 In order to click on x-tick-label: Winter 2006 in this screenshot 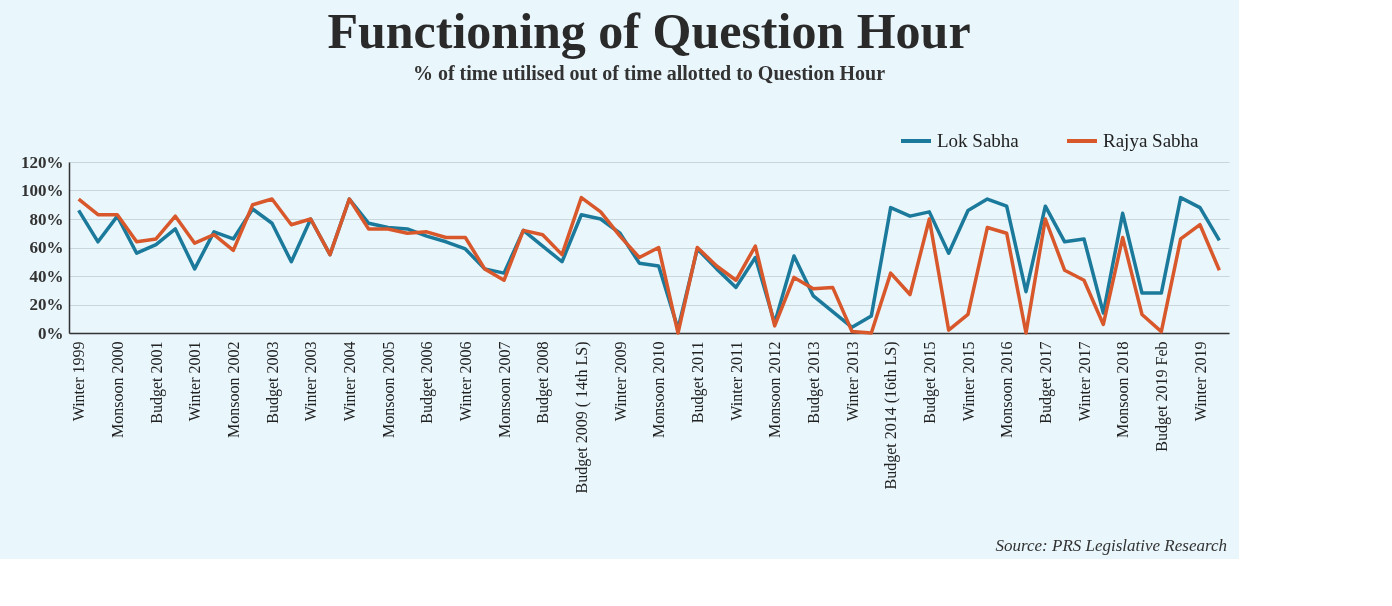, I will do `click(465, 381)`.